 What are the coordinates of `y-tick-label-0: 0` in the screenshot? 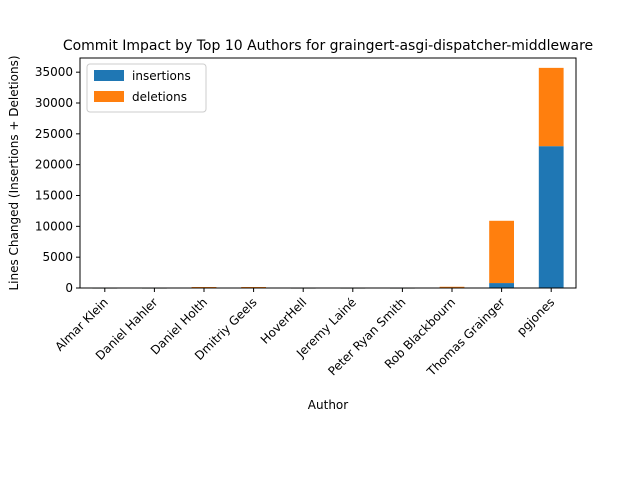 It's located at (69, 288).